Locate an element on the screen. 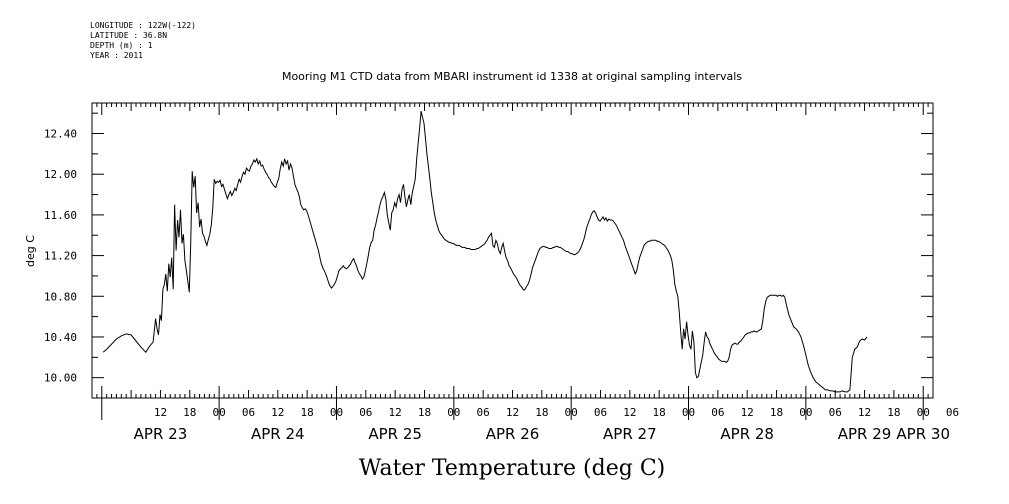 This screenshot has height=504, width=1009. latitude-label: LATITUDE : 36.8N is located at coordinates (129, 35).